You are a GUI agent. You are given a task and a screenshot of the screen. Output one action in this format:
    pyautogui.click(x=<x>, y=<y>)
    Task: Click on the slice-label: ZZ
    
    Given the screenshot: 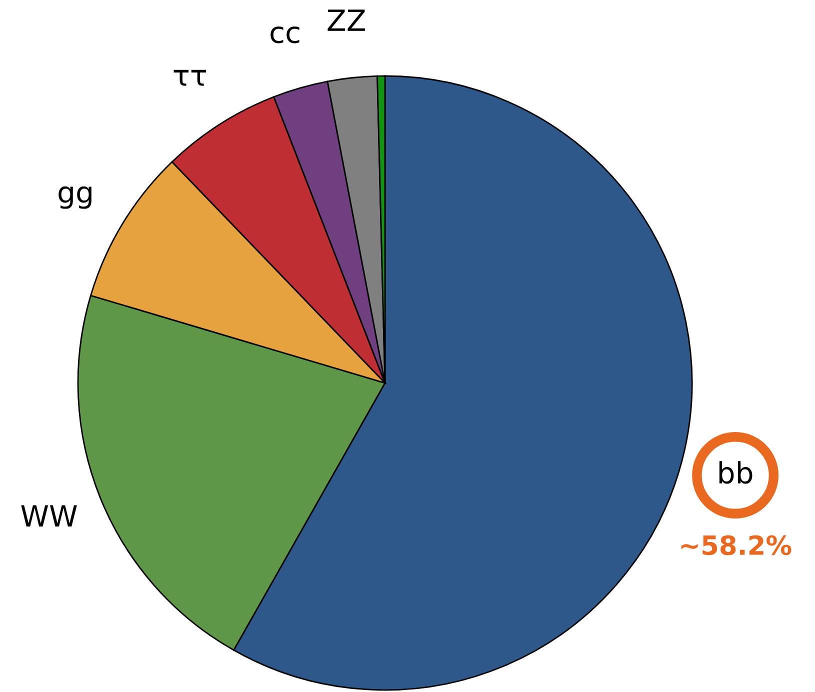 What is the action you would take?
    pyautogui.click(x=347, y=20)
    